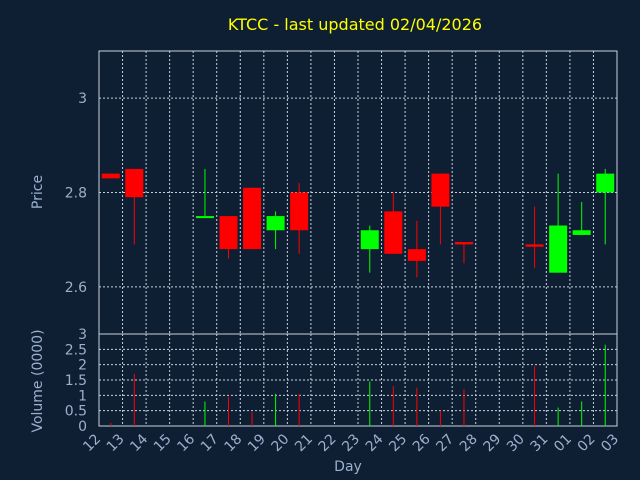 The width and height of the screenshot is (640, 480). What do you see at coordinates (139, 443) in the screenshot?
I see `x-tick-label: 14` at bounding box center [139, 443].